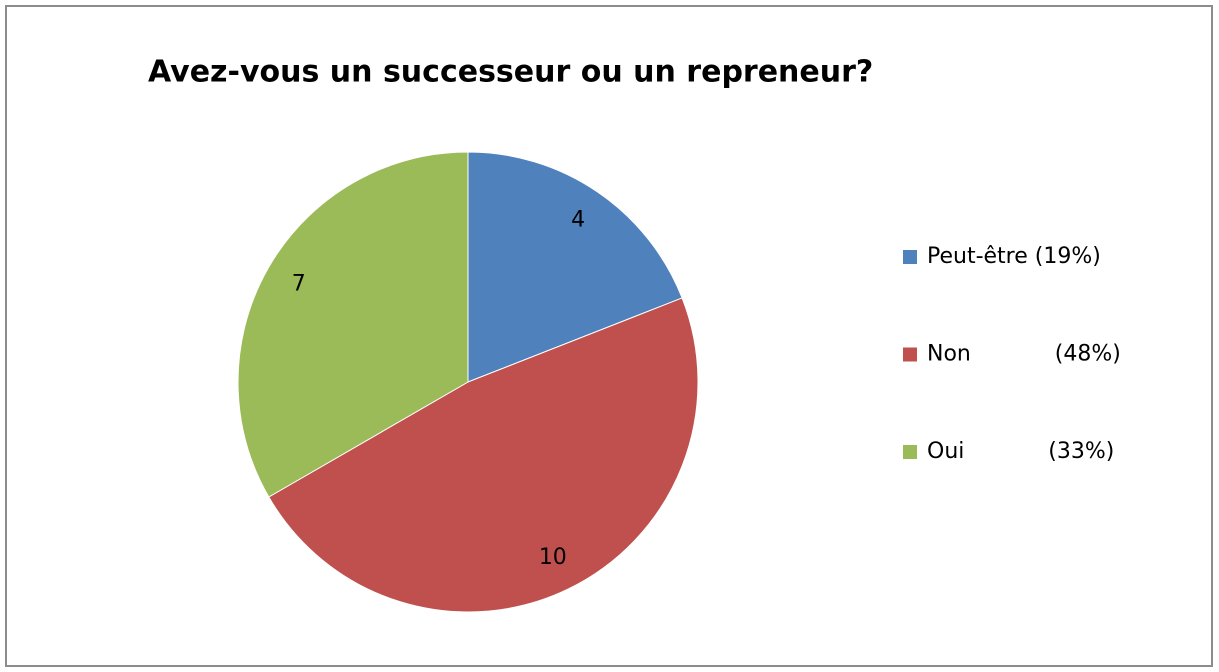  I want to click on data-label: 4, so click(578, 219).